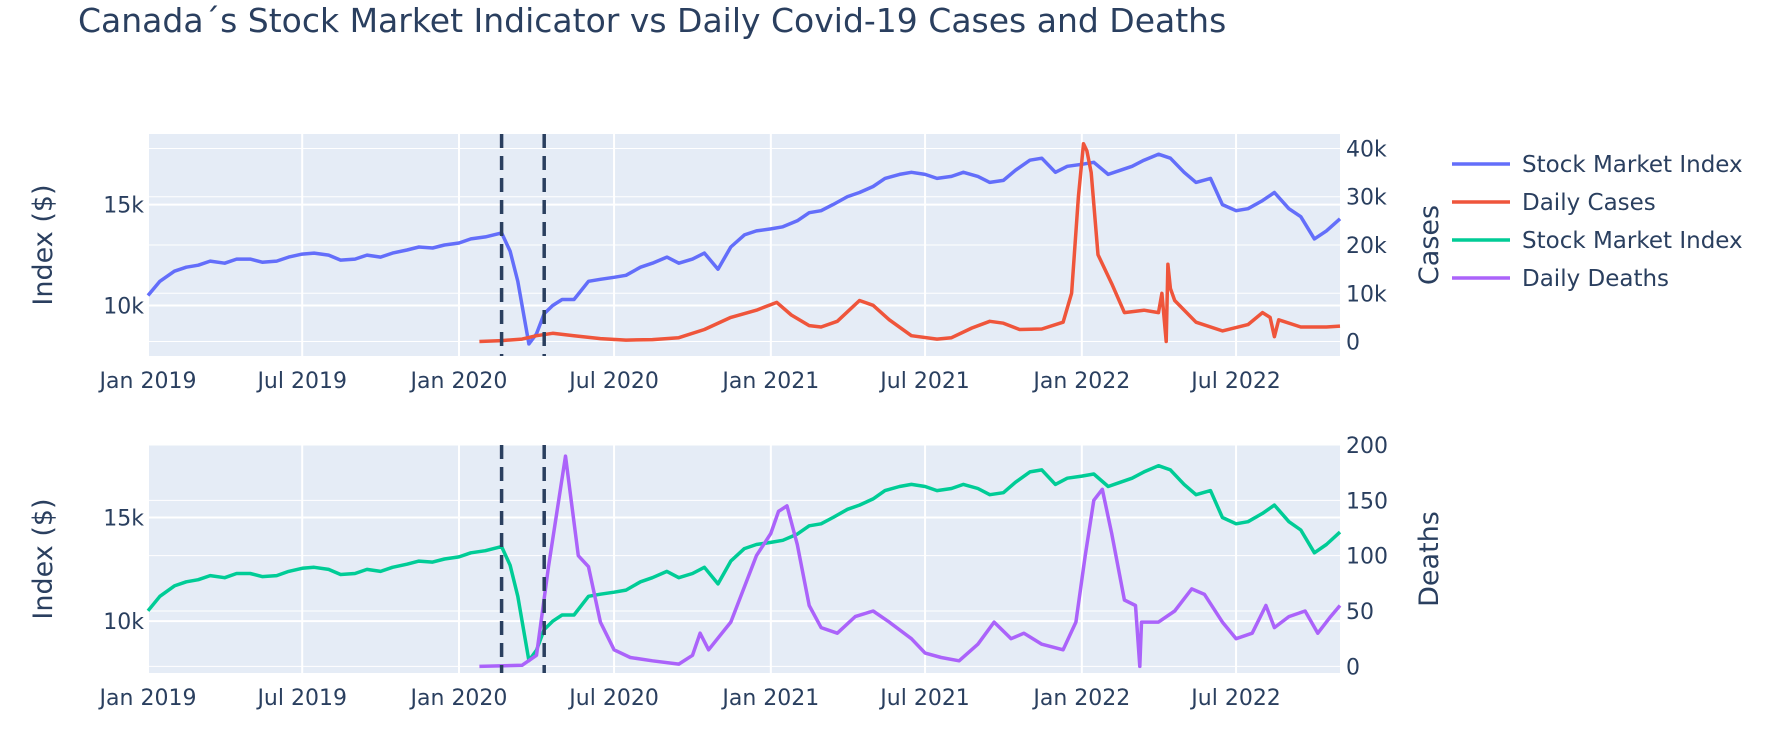  I want to click on legend-label: Daily Deaths, so click(1595, 279).